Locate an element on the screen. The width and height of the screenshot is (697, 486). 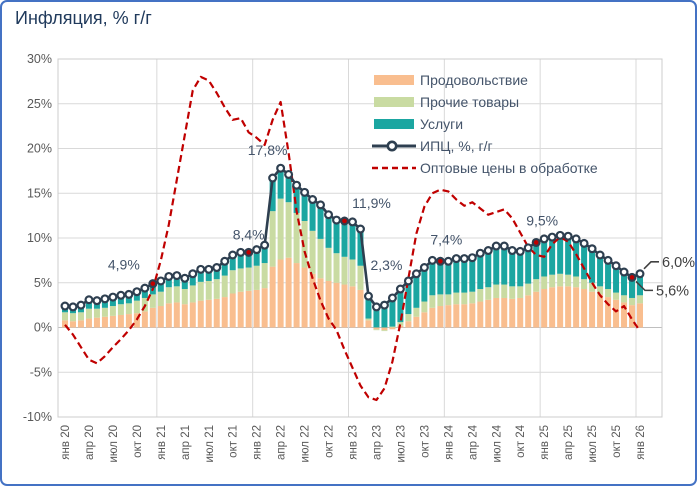
x-tick-label: янв 22 is located at coordinates (258, 442).